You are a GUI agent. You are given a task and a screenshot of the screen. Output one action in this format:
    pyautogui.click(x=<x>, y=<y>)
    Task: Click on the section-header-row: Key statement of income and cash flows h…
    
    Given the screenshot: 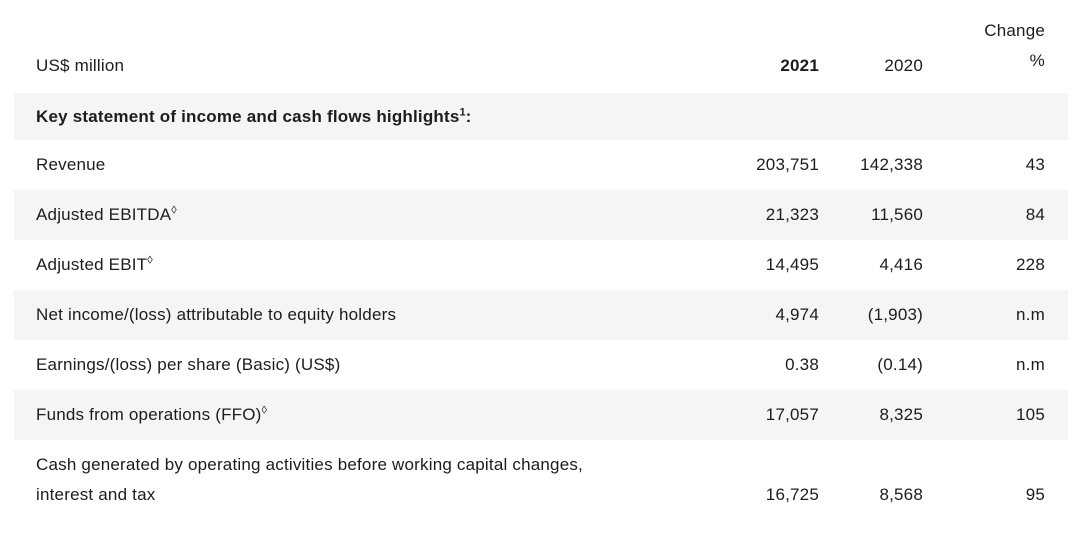 What is the action you would take?
    pyautogui.click(x=541, y=116)
    